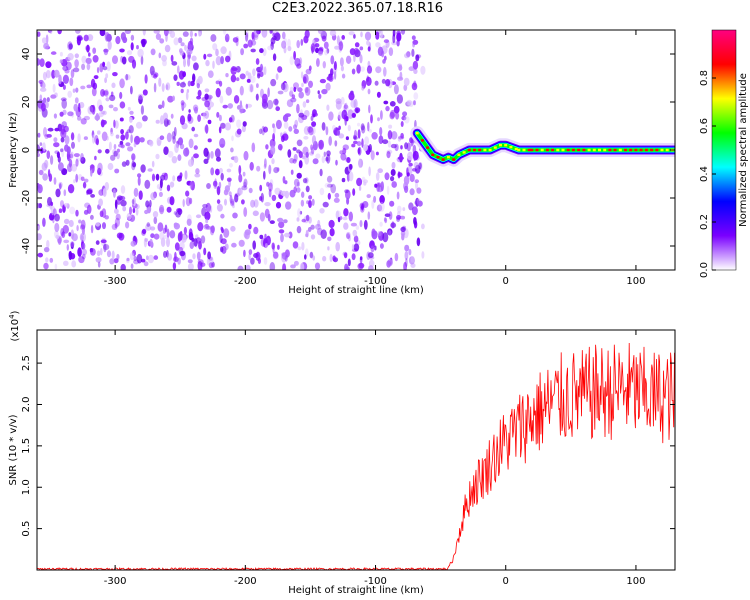  Describe the element at coordinates (26, 150) in the screenshot. I see `y-tick-label: 0` at that location.